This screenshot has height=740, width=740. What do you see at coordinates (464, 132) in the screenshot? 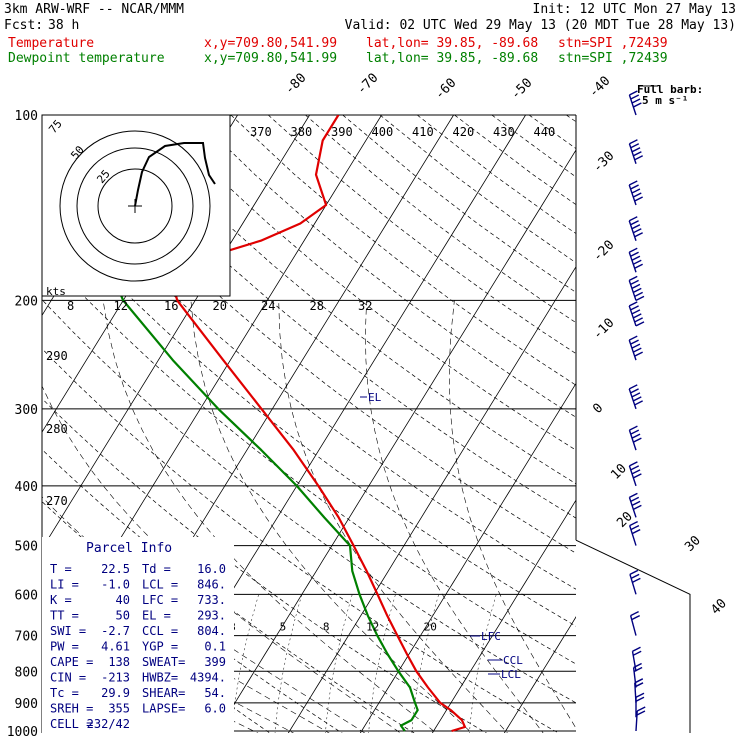
I see `theta-e-label: 420` at bounding box center [464, 132].